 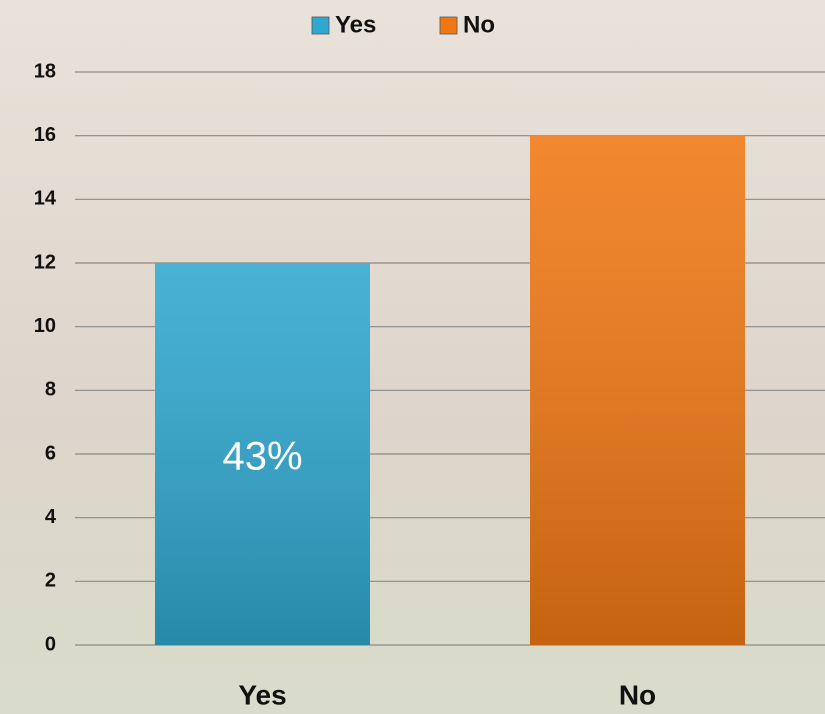 What do you see at coordinates (45, 135) in the screenshot?
I see `y-tick-label: 16` at bounding box center [45, 135].